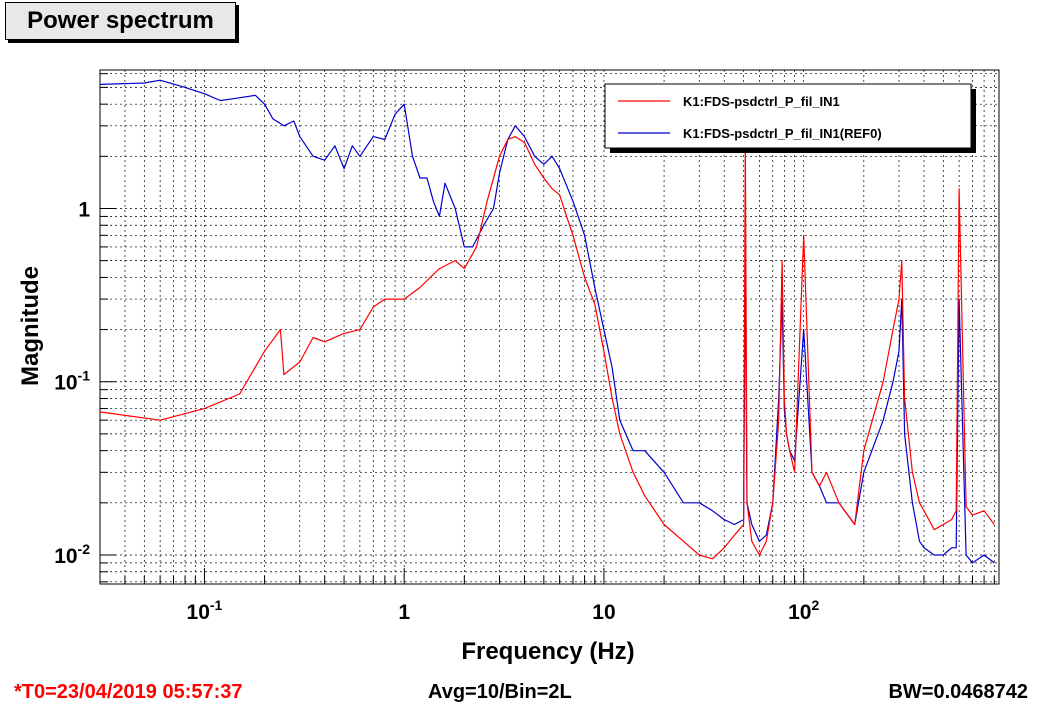 The width and height of the screenshot is (1050, 711). Describe the element at coordinates (500, 692) in the screenshot. I see `status-avg: Avg=10/Bin=2L` at that location.